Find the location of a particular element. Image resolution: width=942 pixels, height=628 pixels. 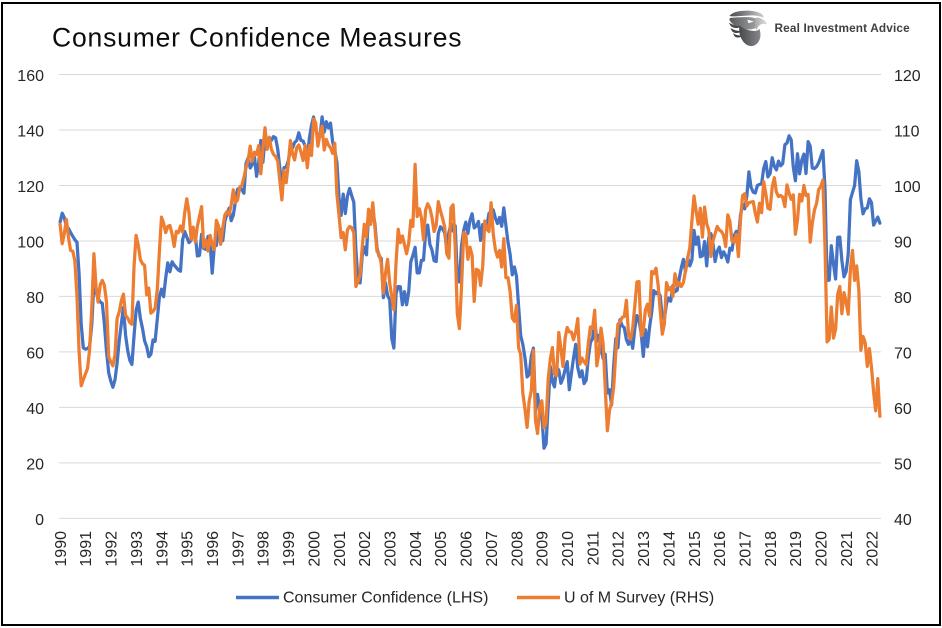

svg-text: 2015 is located at coordinates (695, 549).